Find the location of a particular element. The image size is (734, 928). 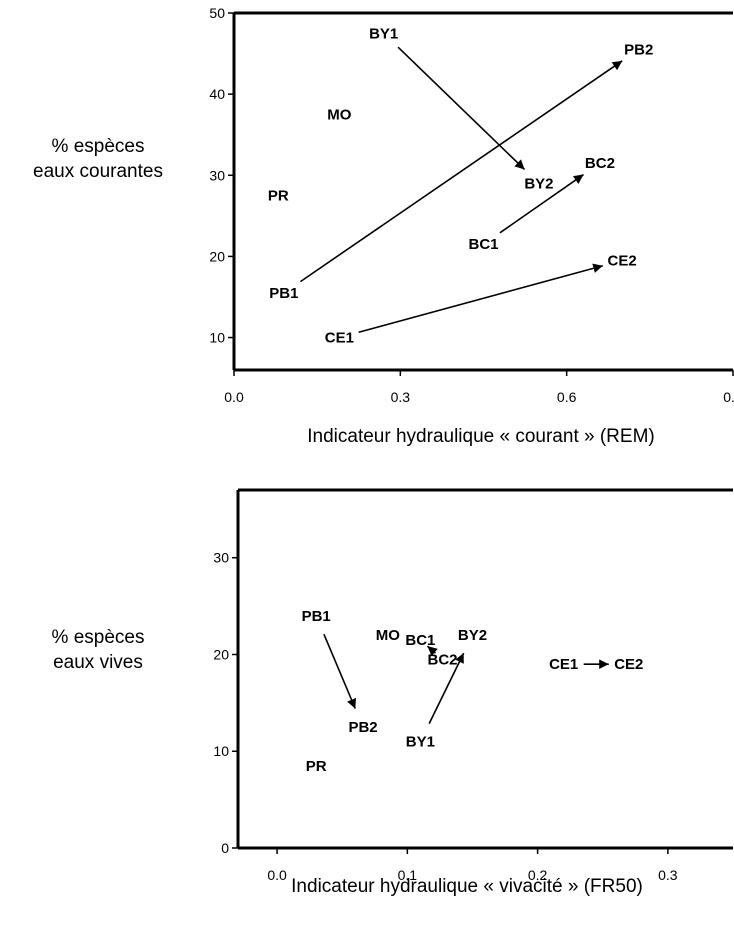

y-tick-label: 40 is located at coordinates (217, 94).